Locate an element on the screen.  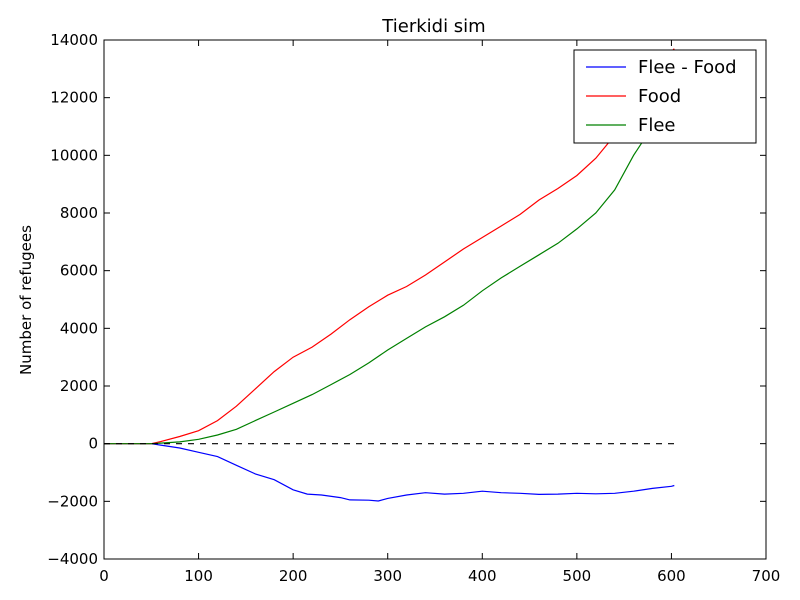
x-tick-label: 300 is located at coordinates (387, 576).